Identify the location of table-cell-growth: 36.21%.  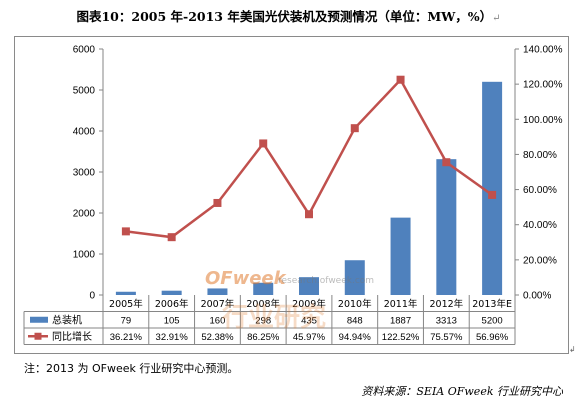
(126, 337).